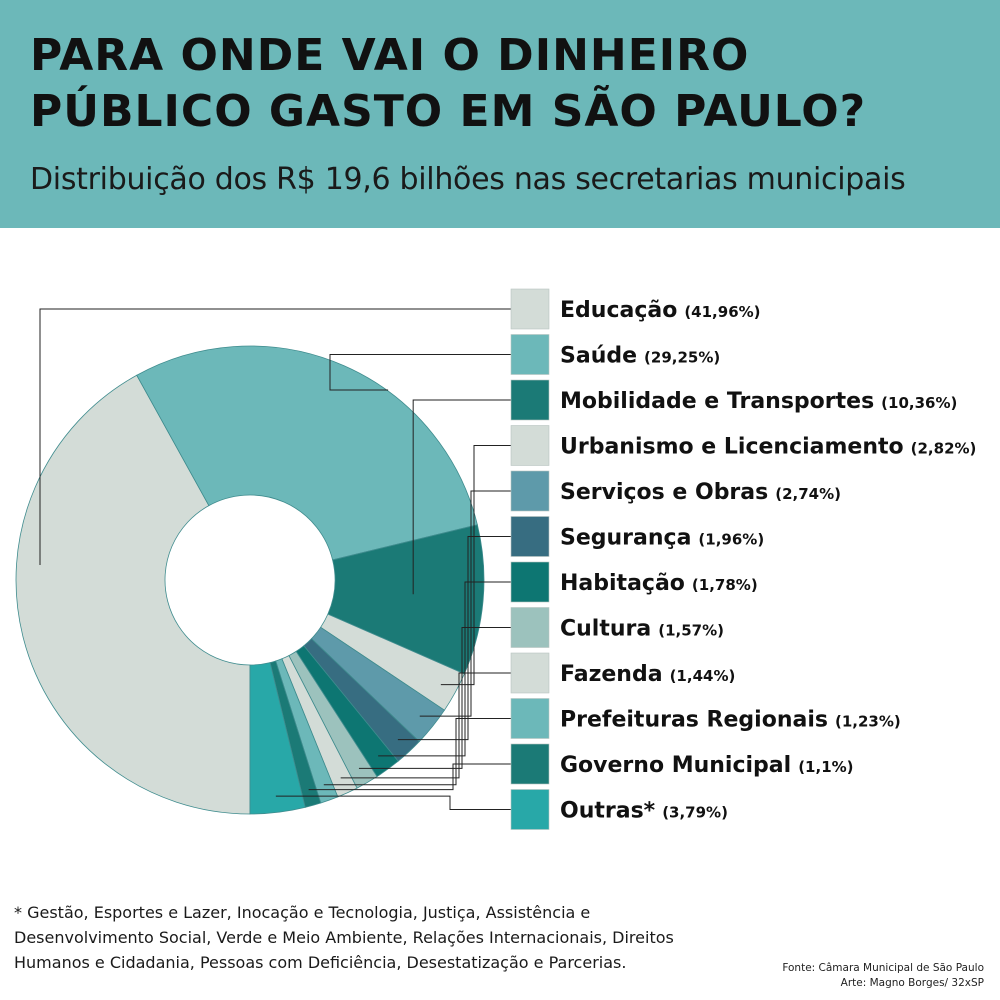 This screenshot has height=1000, width=1000. What do you see at coordinates (703, 676) in the screenshot?
I see `legend-percent: (1,44%)` at bounding box center [703, 676].